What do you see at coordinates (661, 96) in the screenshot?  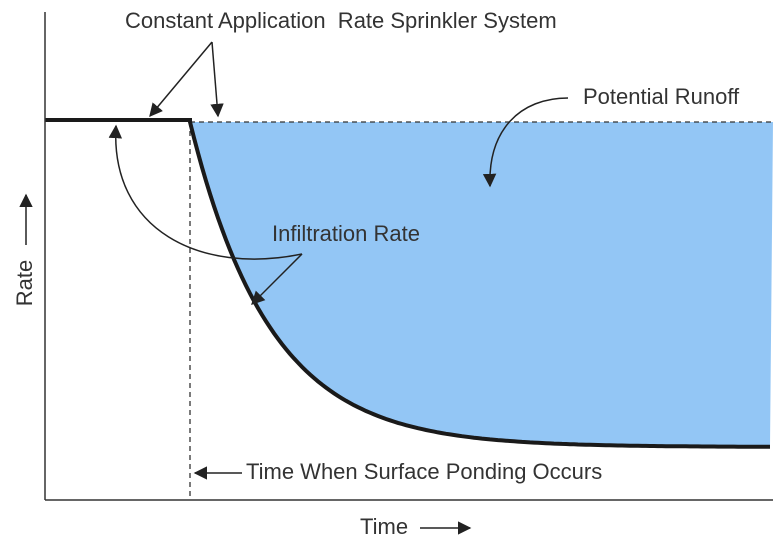 I see `runoff-label: Potential Runoff` at bounding box center [661, 96].